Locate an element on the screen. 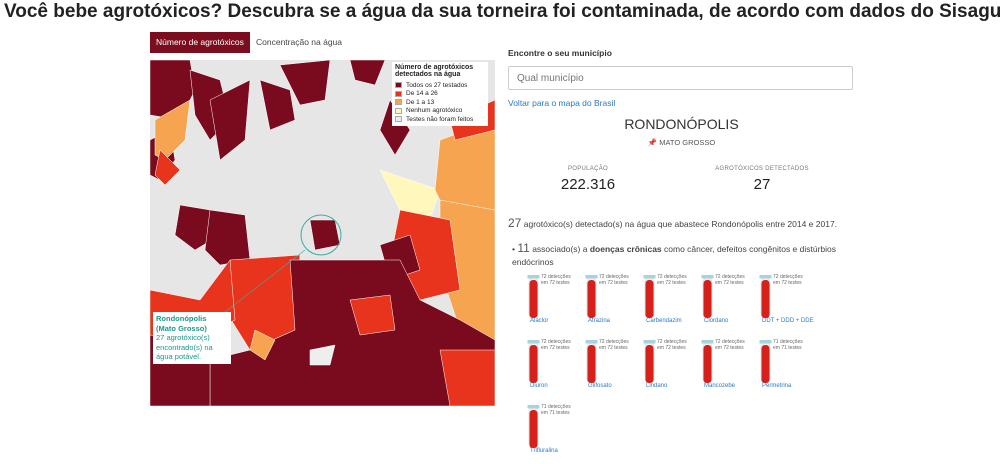 The width and height of the screenshot is (1000, 464). stat-label: POPULAÇÃO is located at coordinates (588, 169).